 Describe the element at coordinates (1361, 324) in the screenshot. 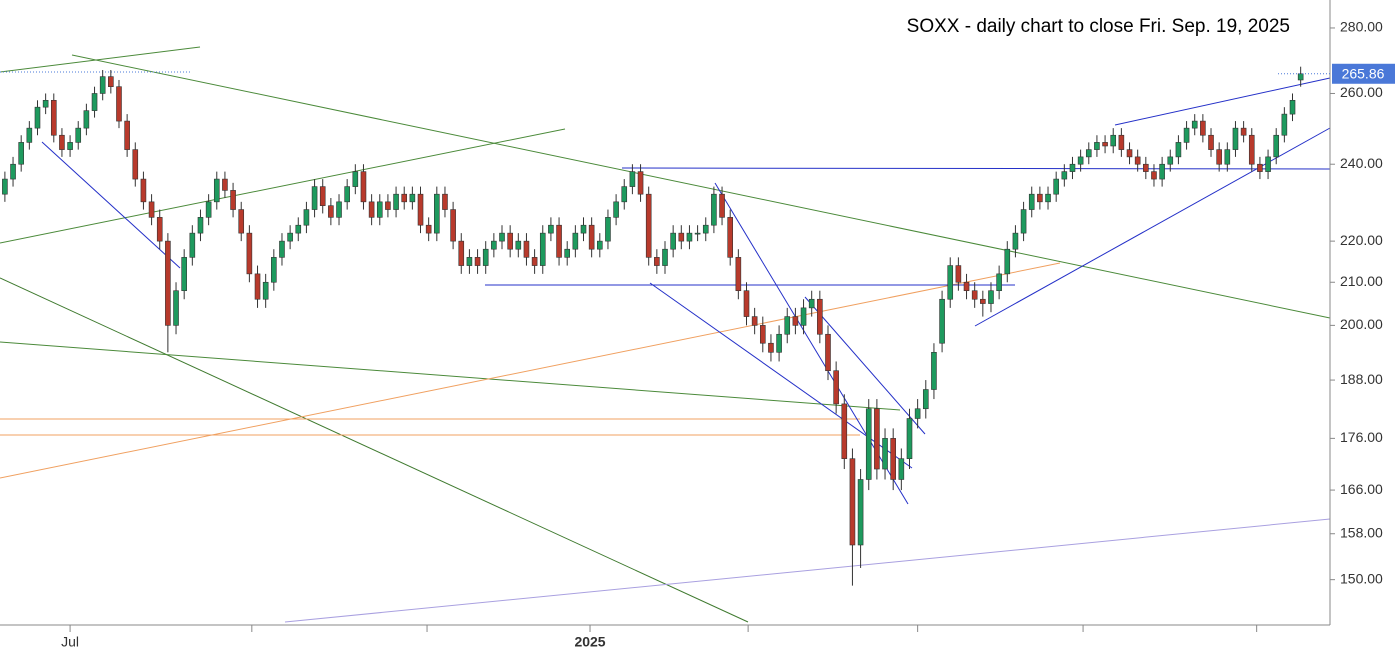

I see `y-tick-label: 200.00` at that location.